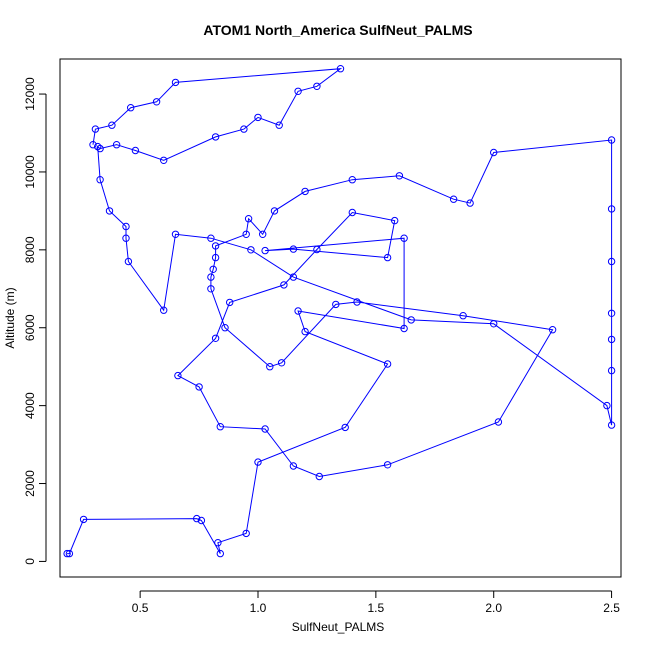 Image resolution: width=650 pixels, height=655 pixels. Describe the element at coordinates (30, 483) in the screenshot. I see `y-tick-label: 2000` at that location.